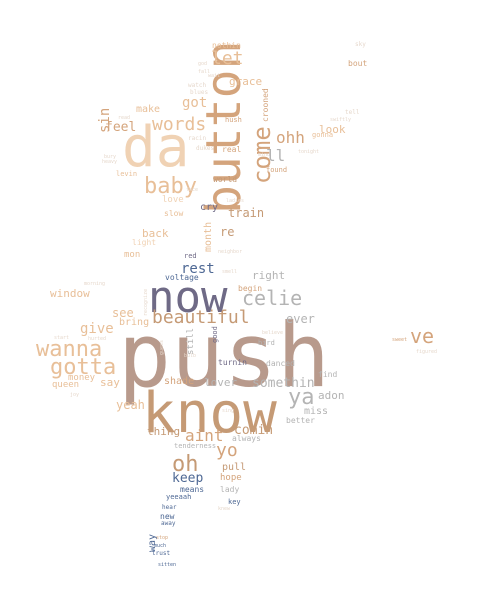 This screenshot has width=485, height=595. What do you see at coordinates (83, 367) in the screenshot?
I see `word-gotta: gotta` at bounding box center [83, 367].